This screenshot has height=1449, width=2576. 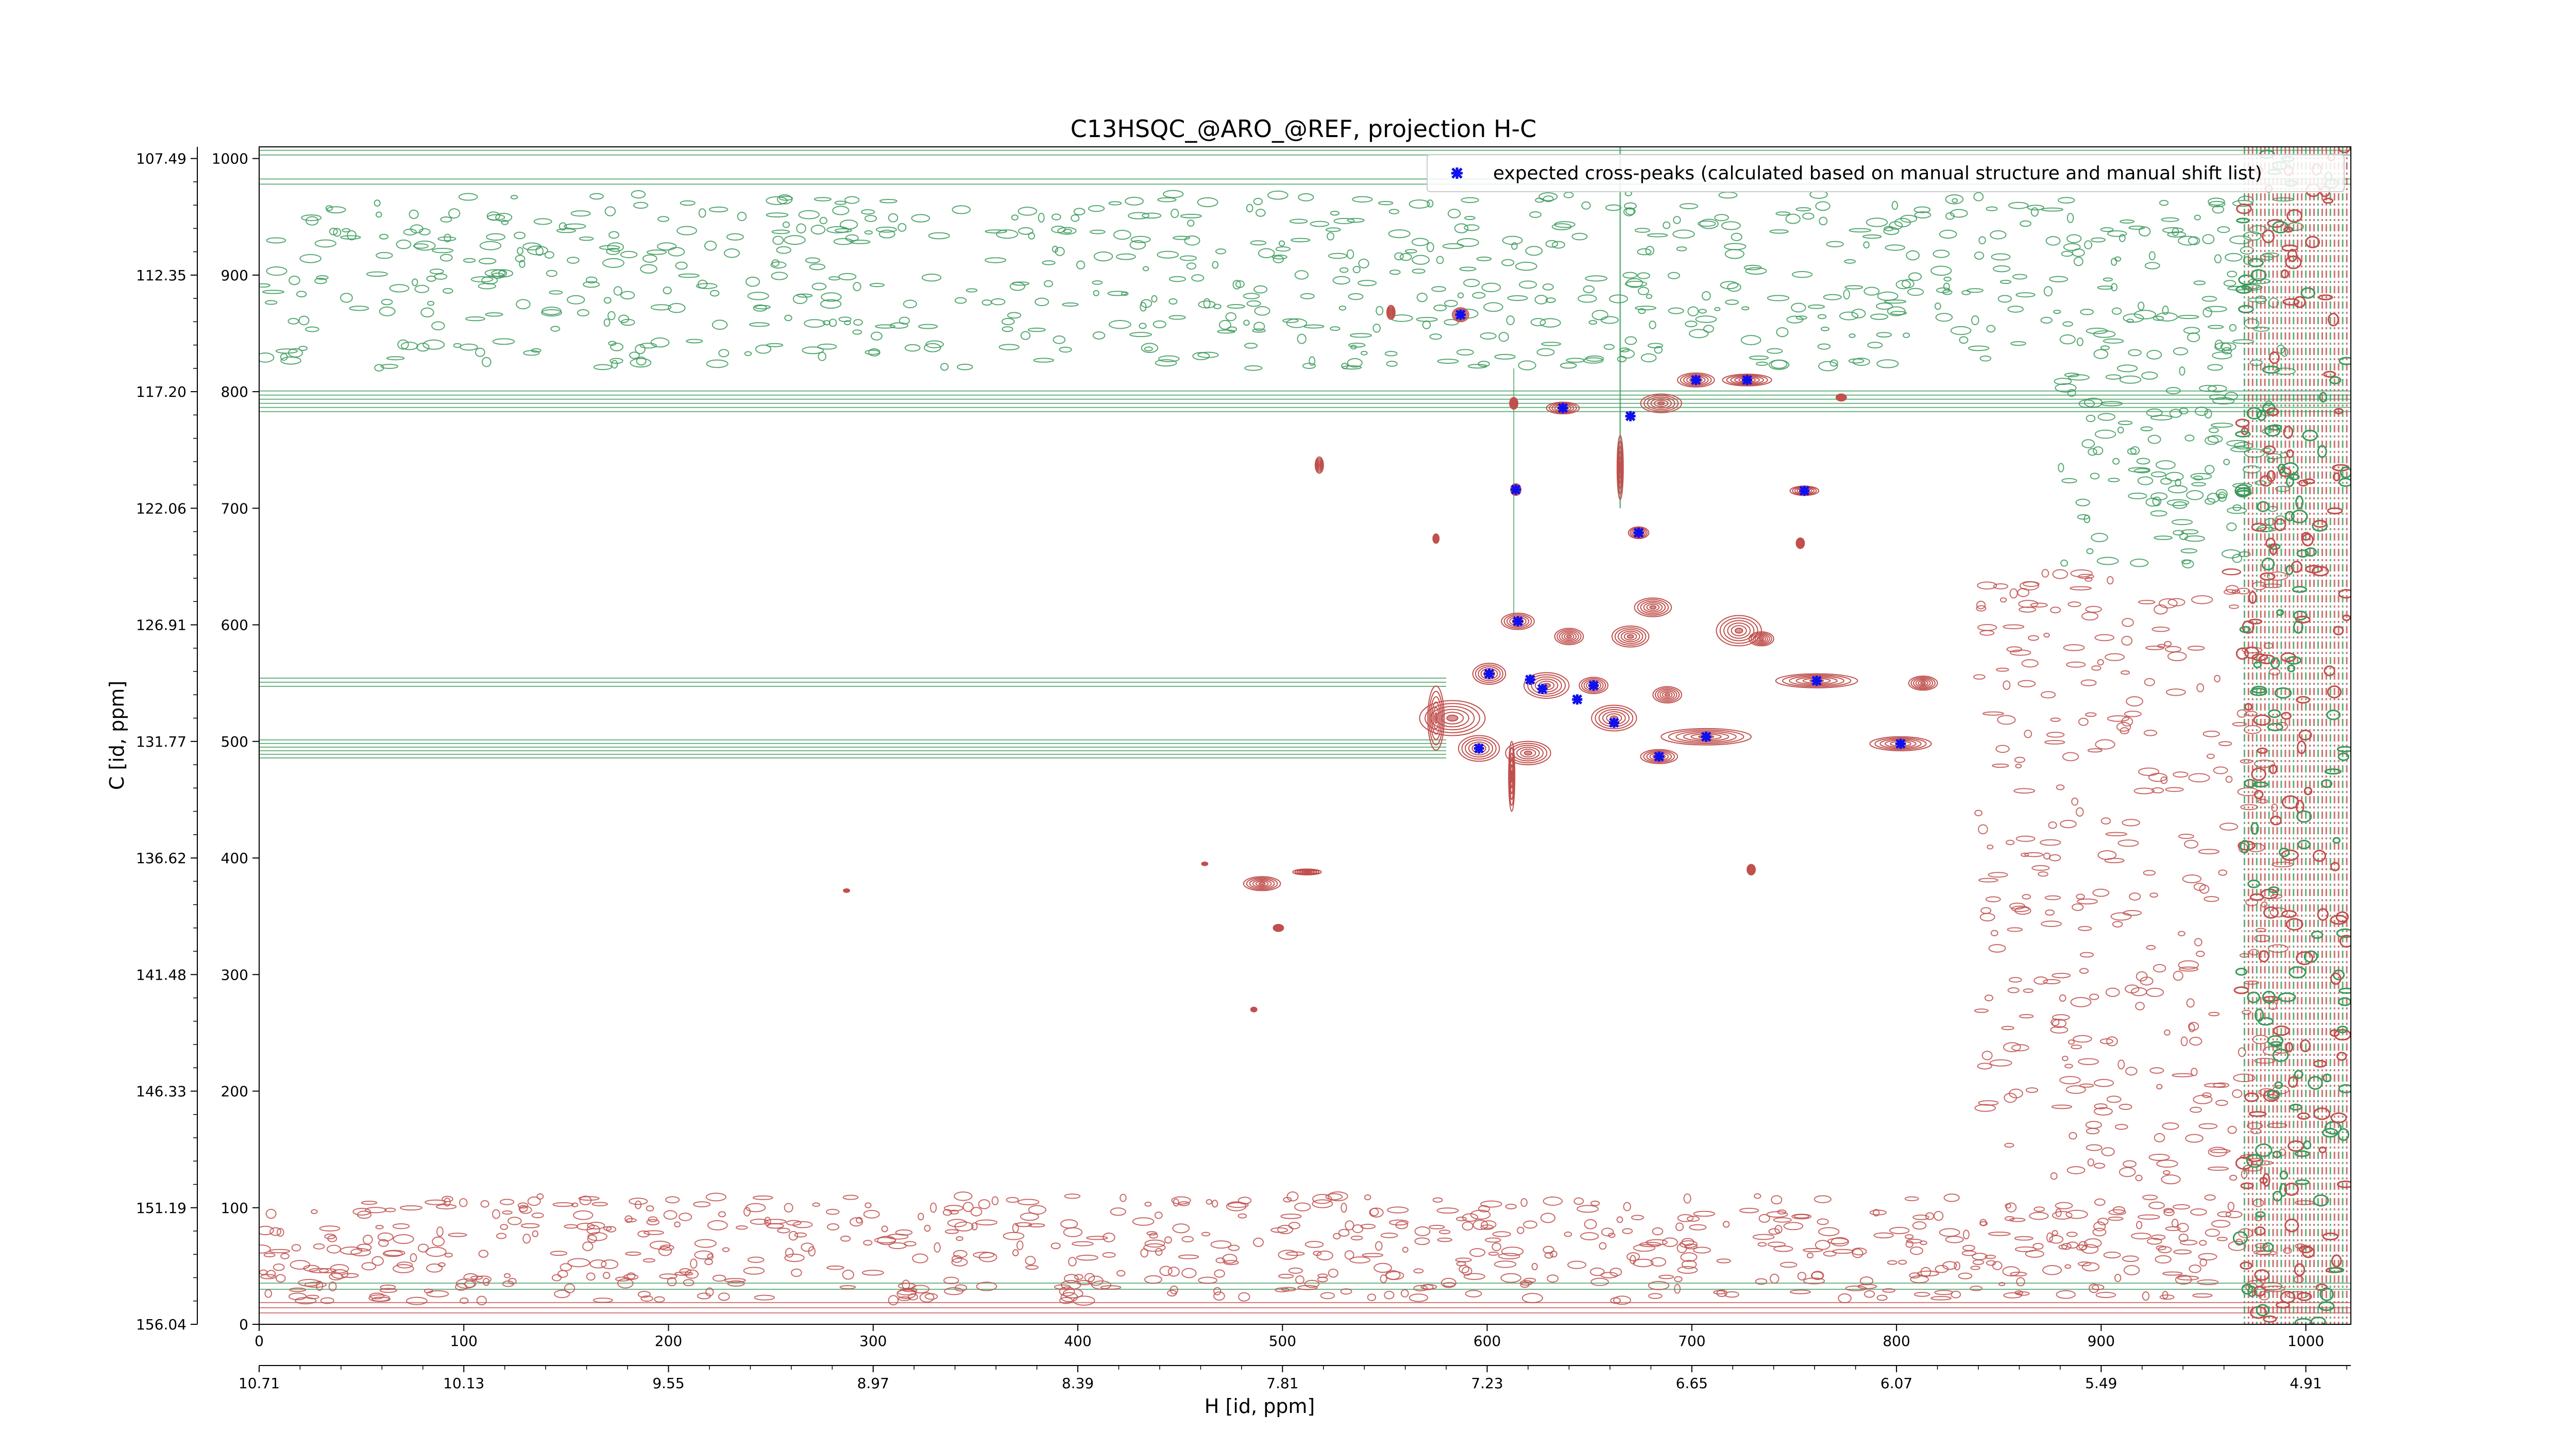 I want to click on expected-peak-marker, so click(x=1593, y=685).